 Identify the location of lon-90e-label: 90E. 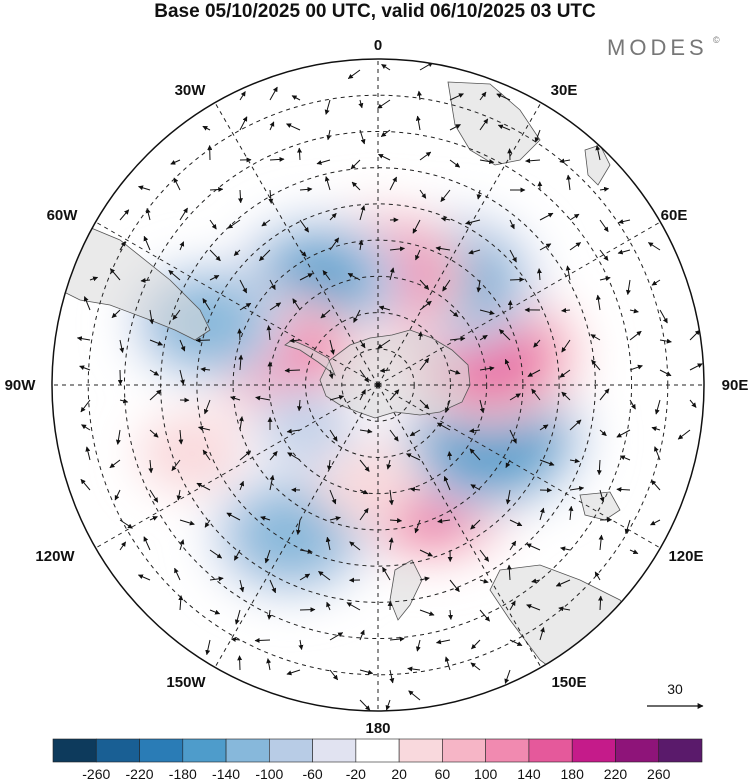
(735, 385).